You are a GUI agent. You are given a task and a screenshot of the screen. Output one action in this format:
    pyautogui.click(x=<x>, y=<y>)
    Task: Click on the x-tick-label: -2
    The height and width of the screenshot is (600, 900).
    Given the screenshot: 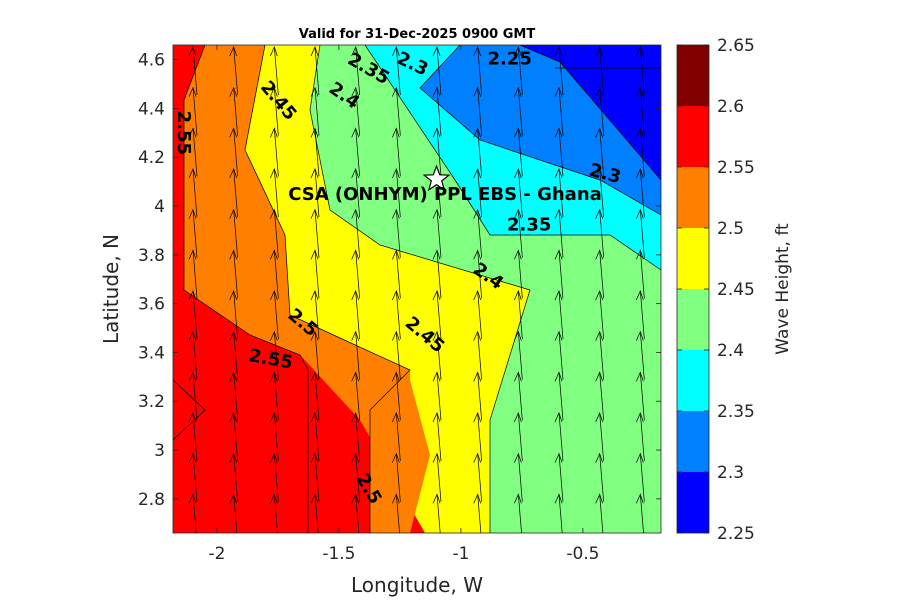 What is the action you would take?
    pyautogui.click(x=216, y=554)
    